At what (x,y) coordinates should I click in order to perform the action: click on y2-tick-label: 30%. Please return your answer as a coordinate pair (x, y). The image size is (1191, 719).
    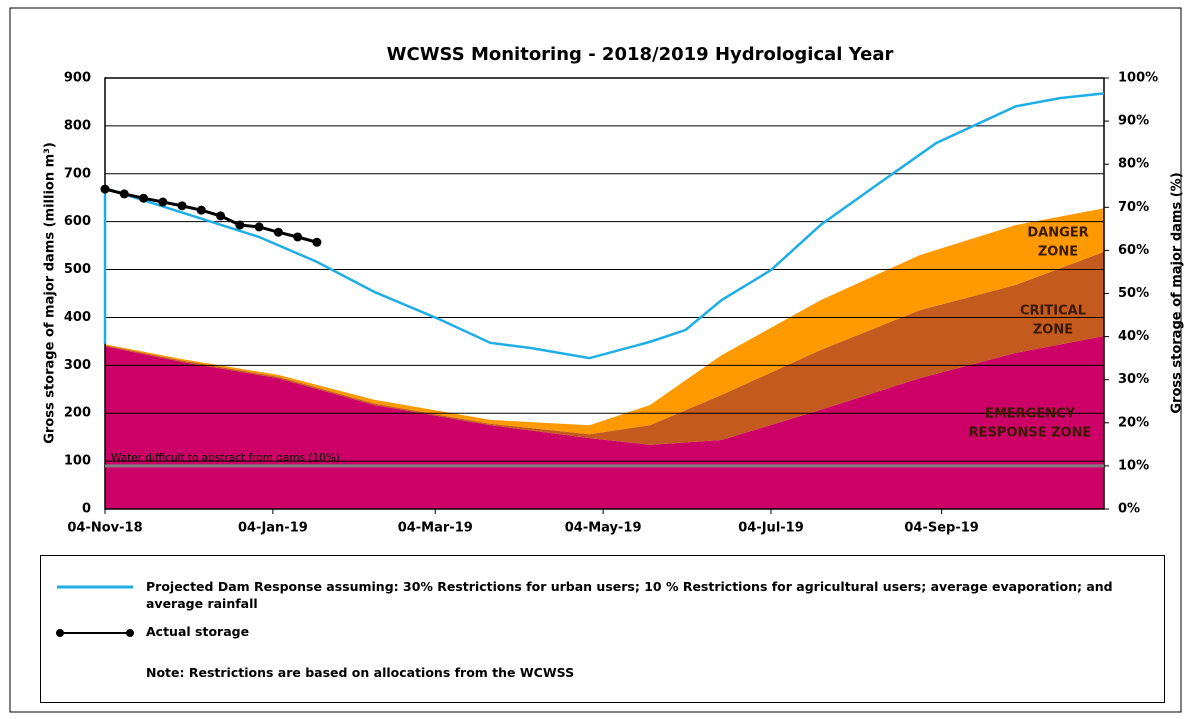
    Looking at the image, I should click on (1133, 379).